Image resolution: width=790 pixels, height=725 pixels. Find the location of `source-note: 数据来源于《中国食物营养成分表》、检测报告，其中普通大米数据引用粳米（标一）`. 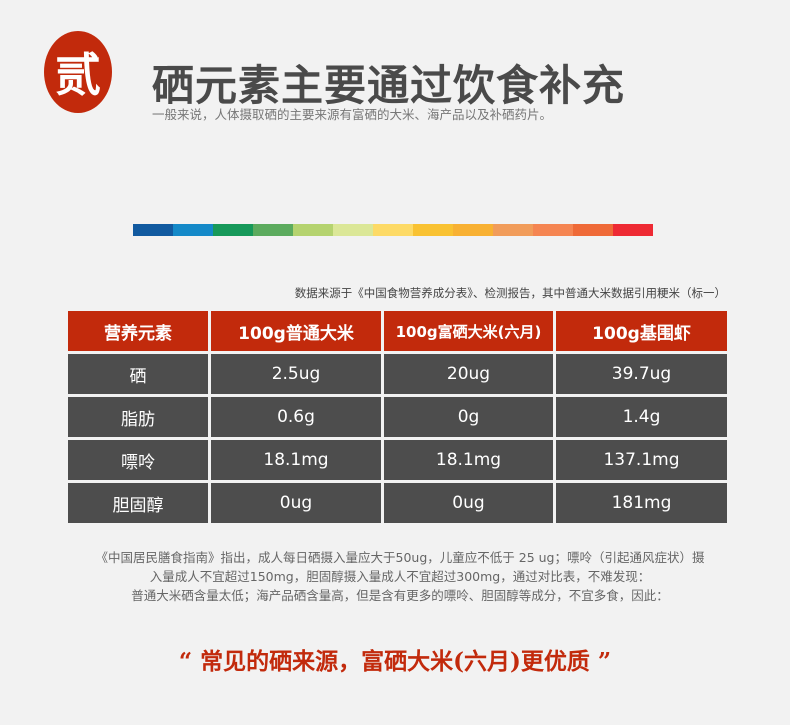

source-note: 数据来源于《中国食物营养成分表》、检测报告，其中普通大米数据引用粳米（标一） is located at coordinates (510, 293).